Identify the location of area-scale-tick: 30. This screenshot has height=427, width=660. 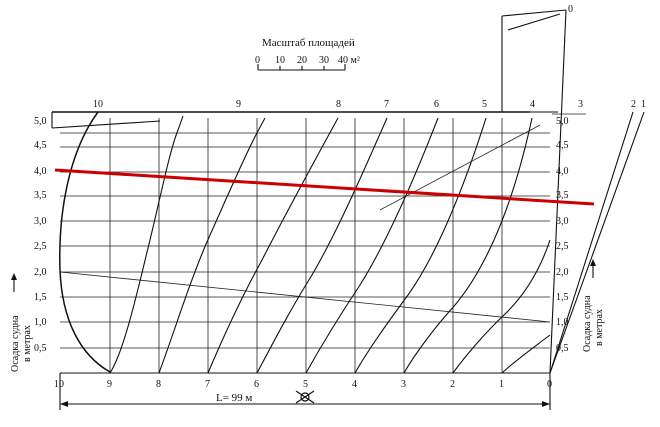
(324, 60).